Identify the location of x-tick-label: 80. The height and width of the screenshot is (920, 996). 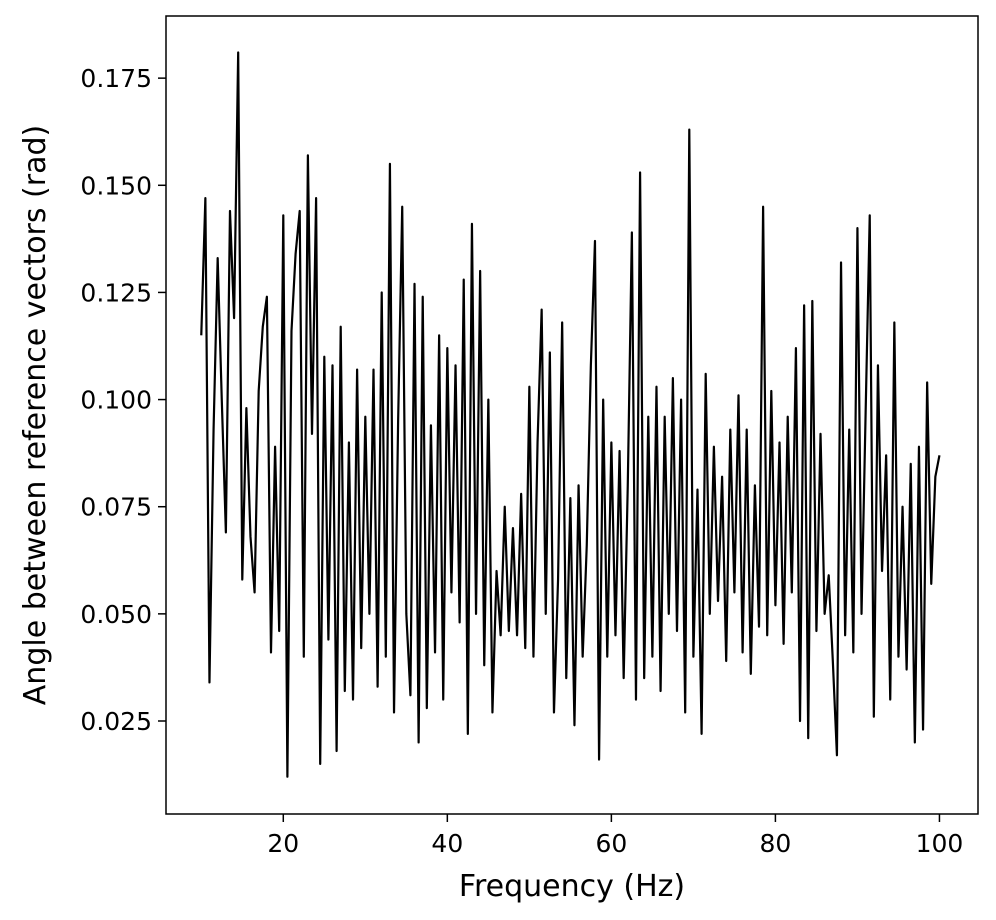
(776, 843).